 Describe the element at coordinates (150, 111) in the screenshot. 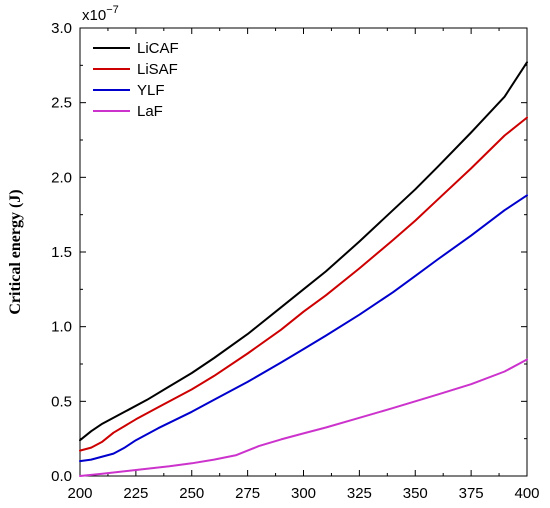

I see `legend-label-laf: LaF` at that location.